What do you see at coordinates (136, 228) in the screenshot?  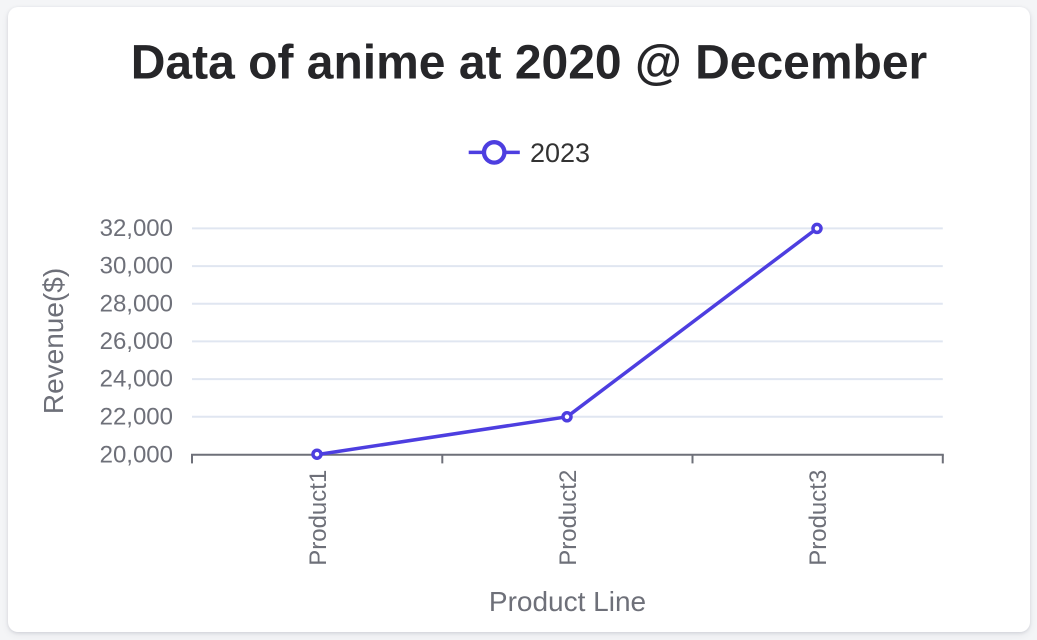 I see `svg-text: 32,000` at bounding box center [136, 228].